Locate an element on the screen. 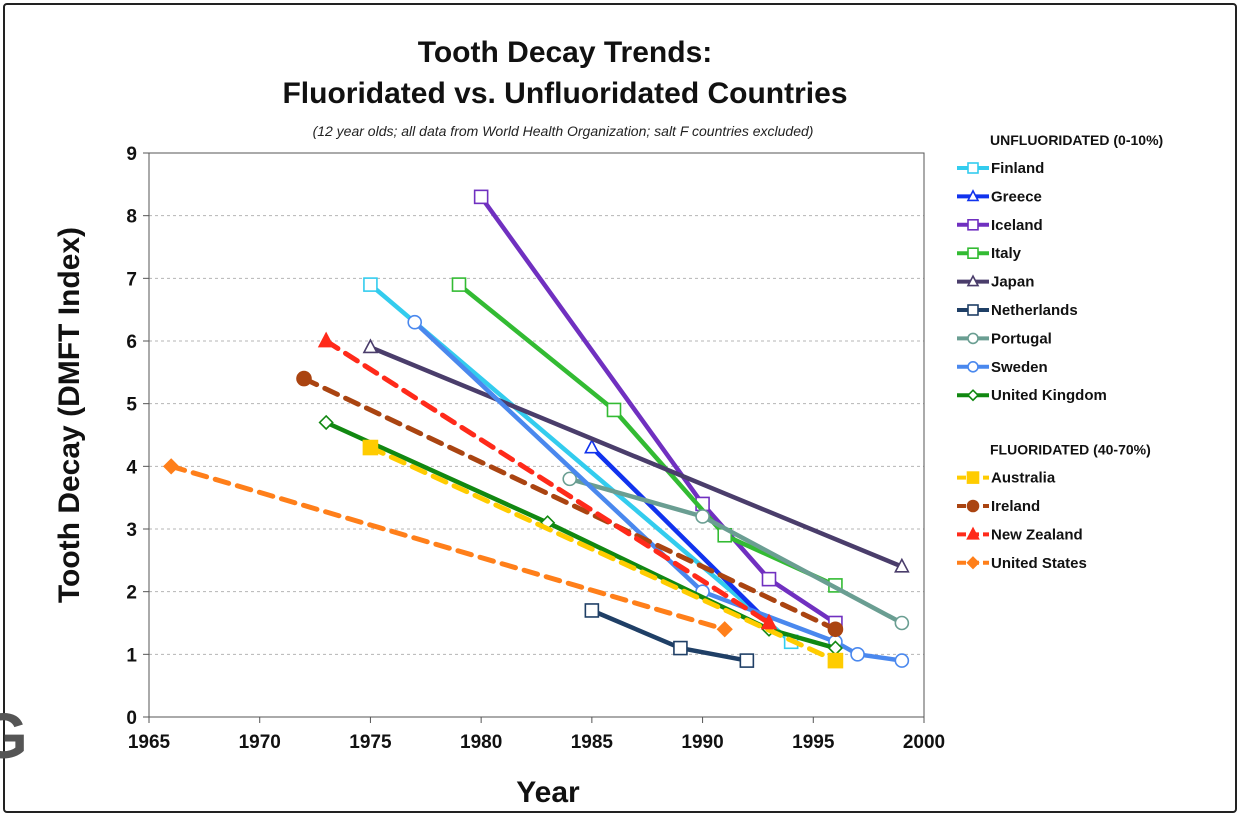  point-sweden-1999 is located at coordinates (902, 660).